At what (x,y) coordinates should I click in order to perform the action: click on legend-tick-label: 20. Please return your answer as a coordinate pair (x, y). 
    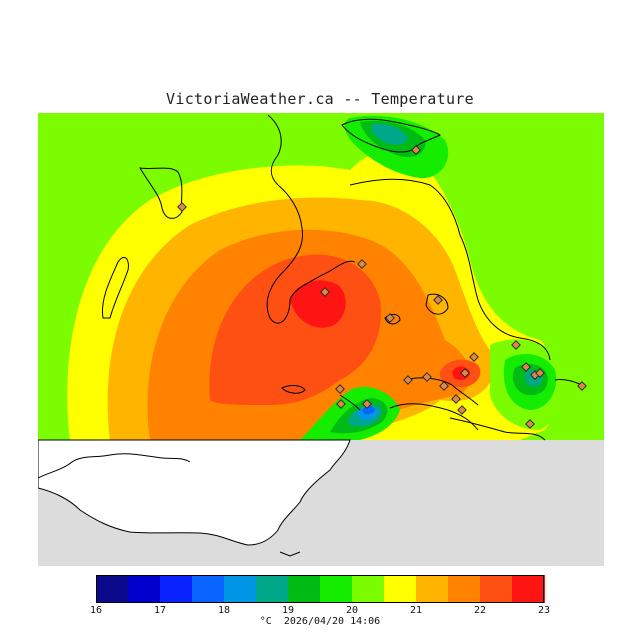
    Looking at the image, I should click on (352, 610).